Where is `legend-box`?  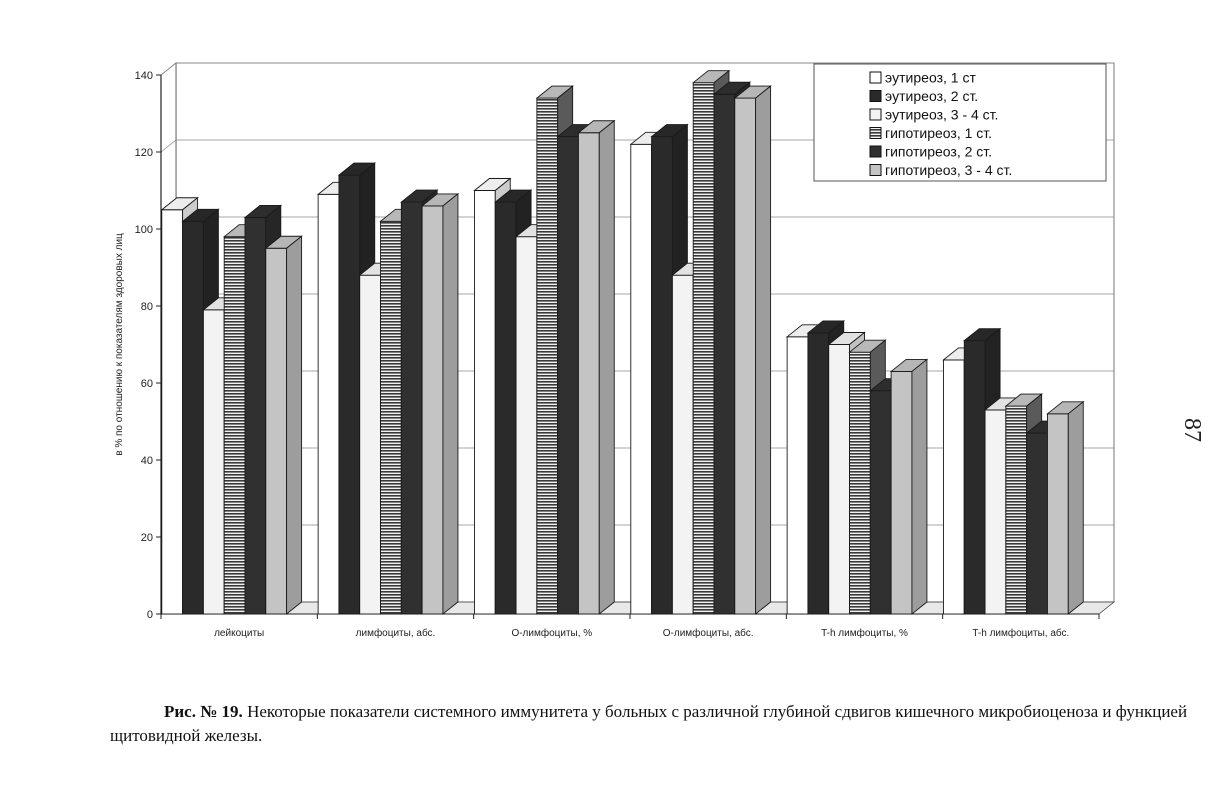
legend-box is located at coordinates (960, 122).